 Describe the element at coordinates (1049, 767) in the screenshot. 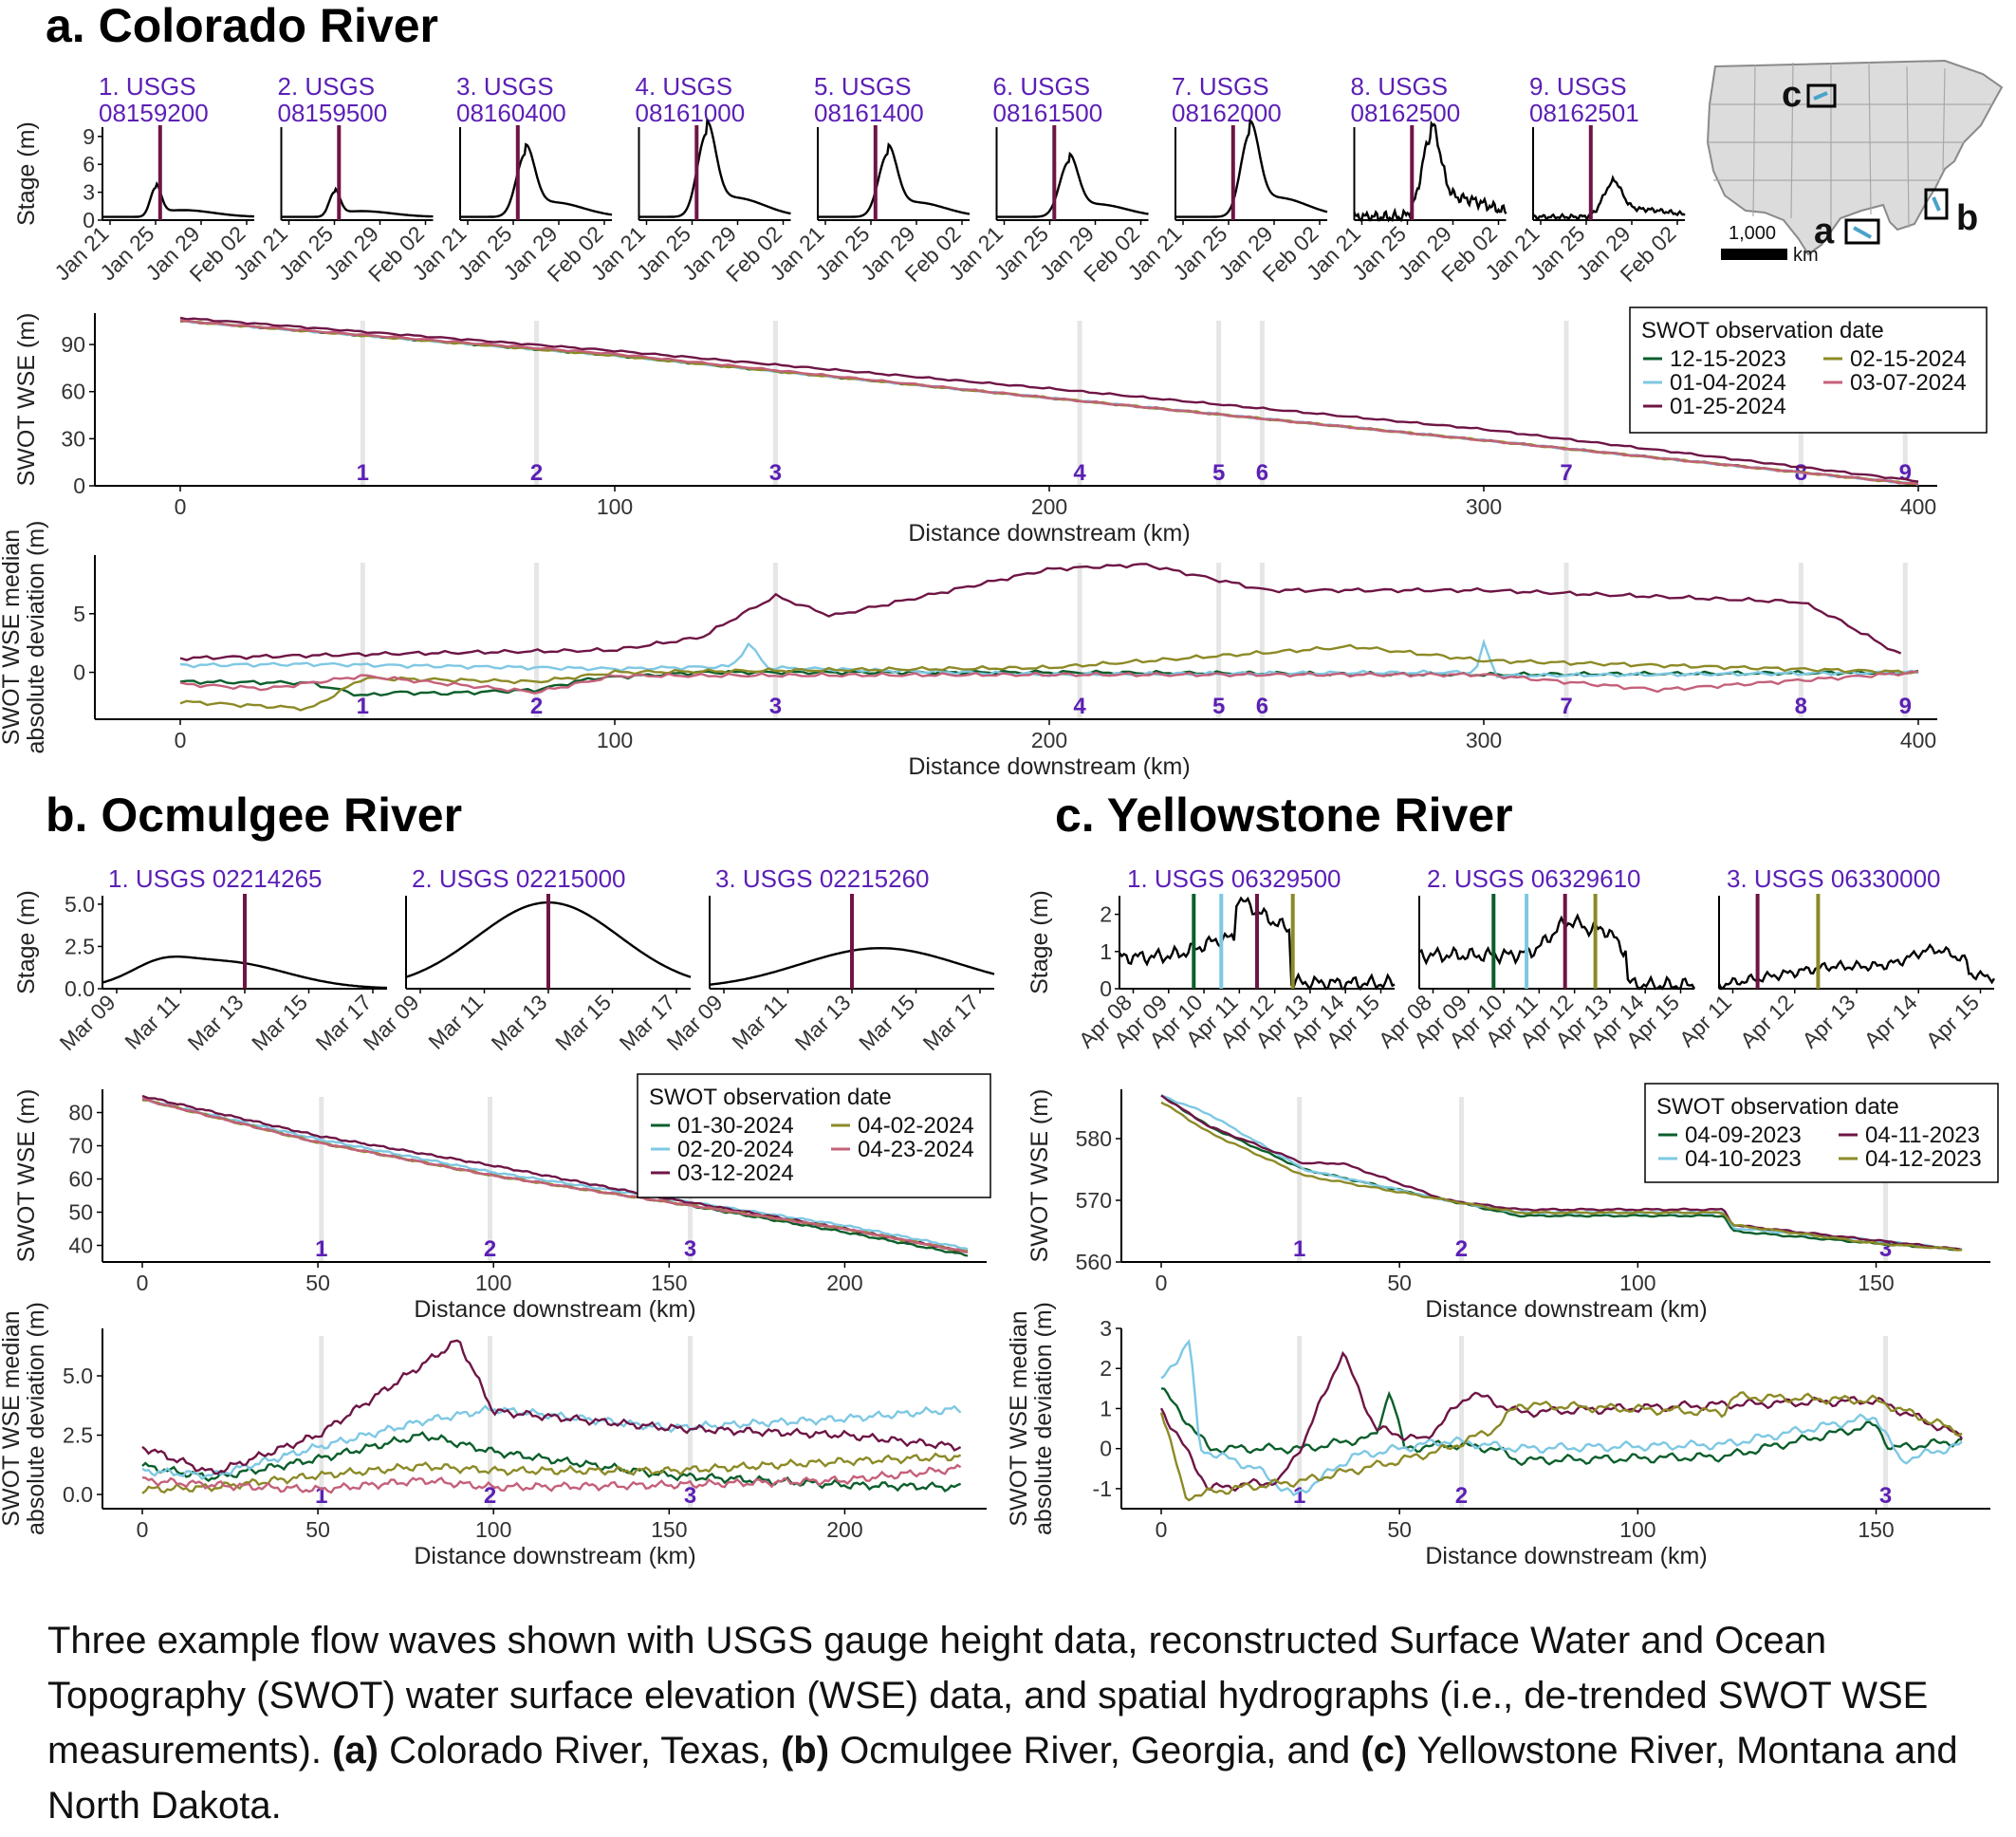

I see `a-mad-xlabel: Distance downstream (km)` at that location.